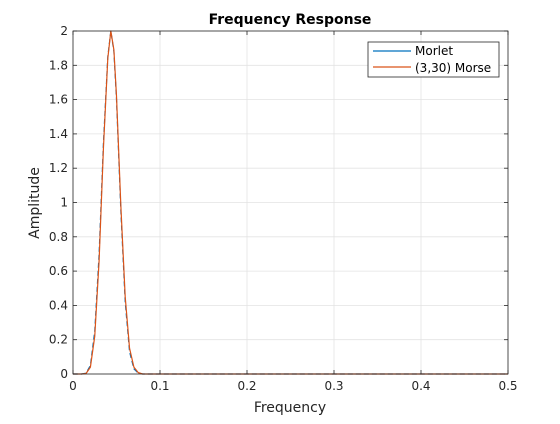 This screenshot has width=560, height=424. What do you see at coordinates (246, 386) in the screenshot?
I see `x-tick-label: 0.2` at bounding box center [246, 386].